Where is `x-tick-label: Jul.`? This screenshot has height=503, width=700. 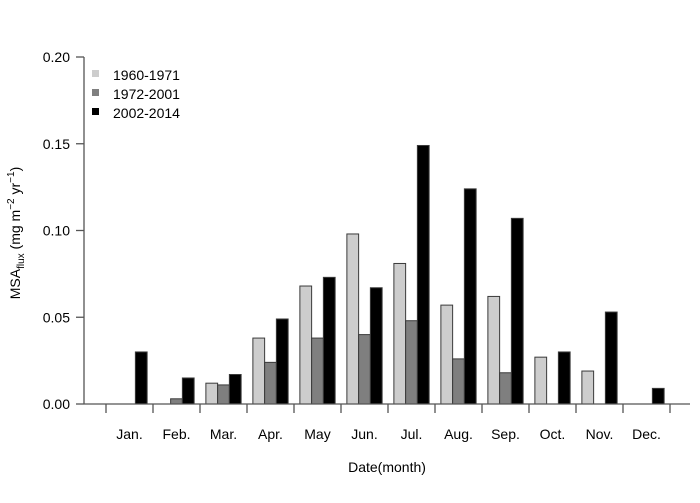 x-tick-label: Jul. is located at coordinates (412, 434).